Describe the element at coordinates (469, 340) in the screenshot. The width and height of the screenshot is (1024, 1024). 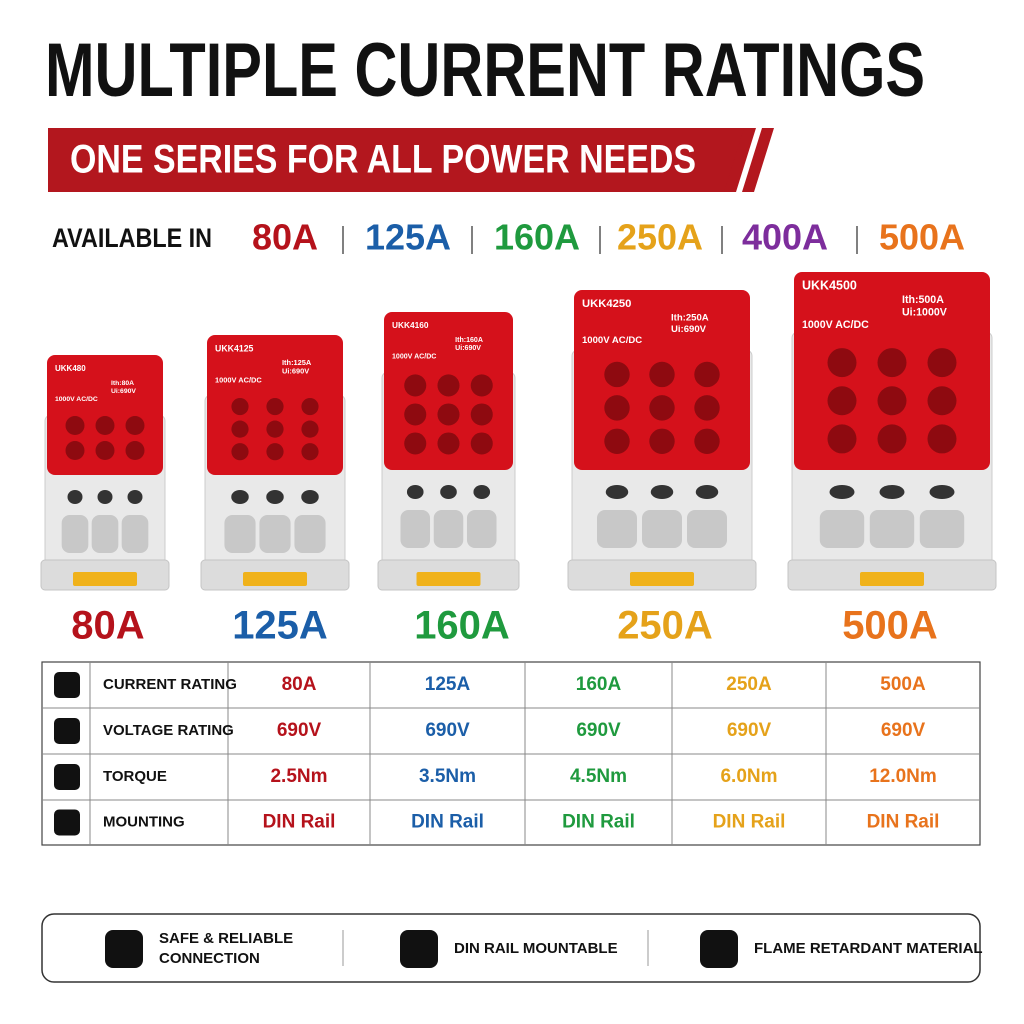
I see `spec-print: Ith:160A` at that location.